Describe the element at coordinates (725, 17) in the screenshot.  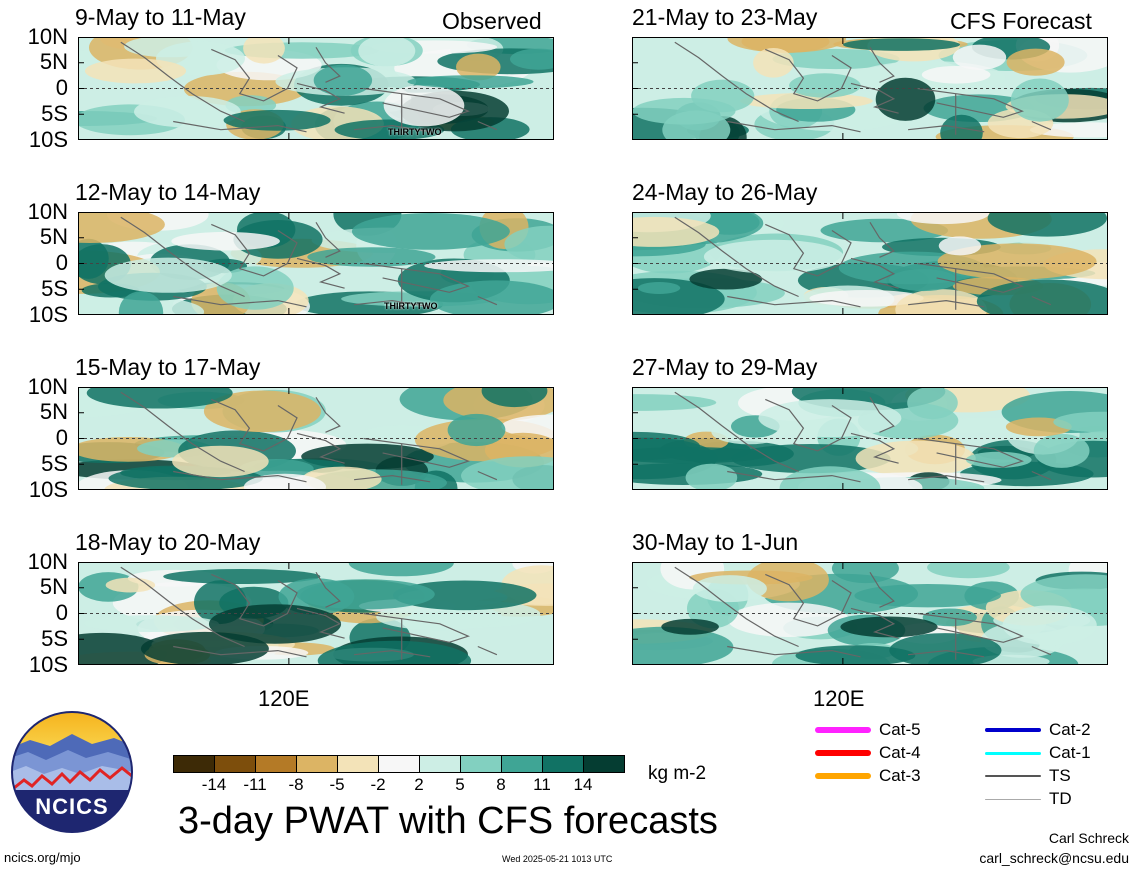
I see `panel-title-right-1: 21-May to 23-May` at that location.